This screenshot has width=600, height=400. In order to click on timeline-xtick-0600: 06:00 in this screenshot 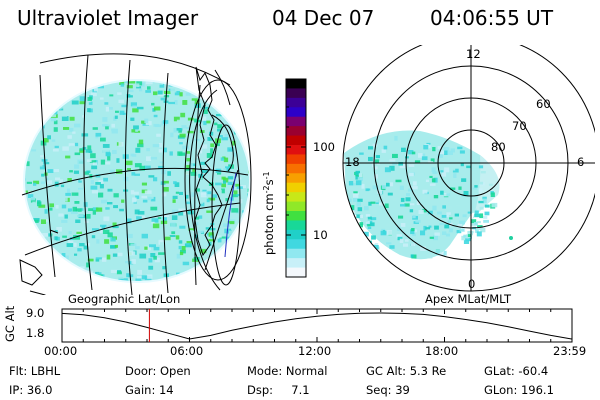, I will do `click(187, 351)`.